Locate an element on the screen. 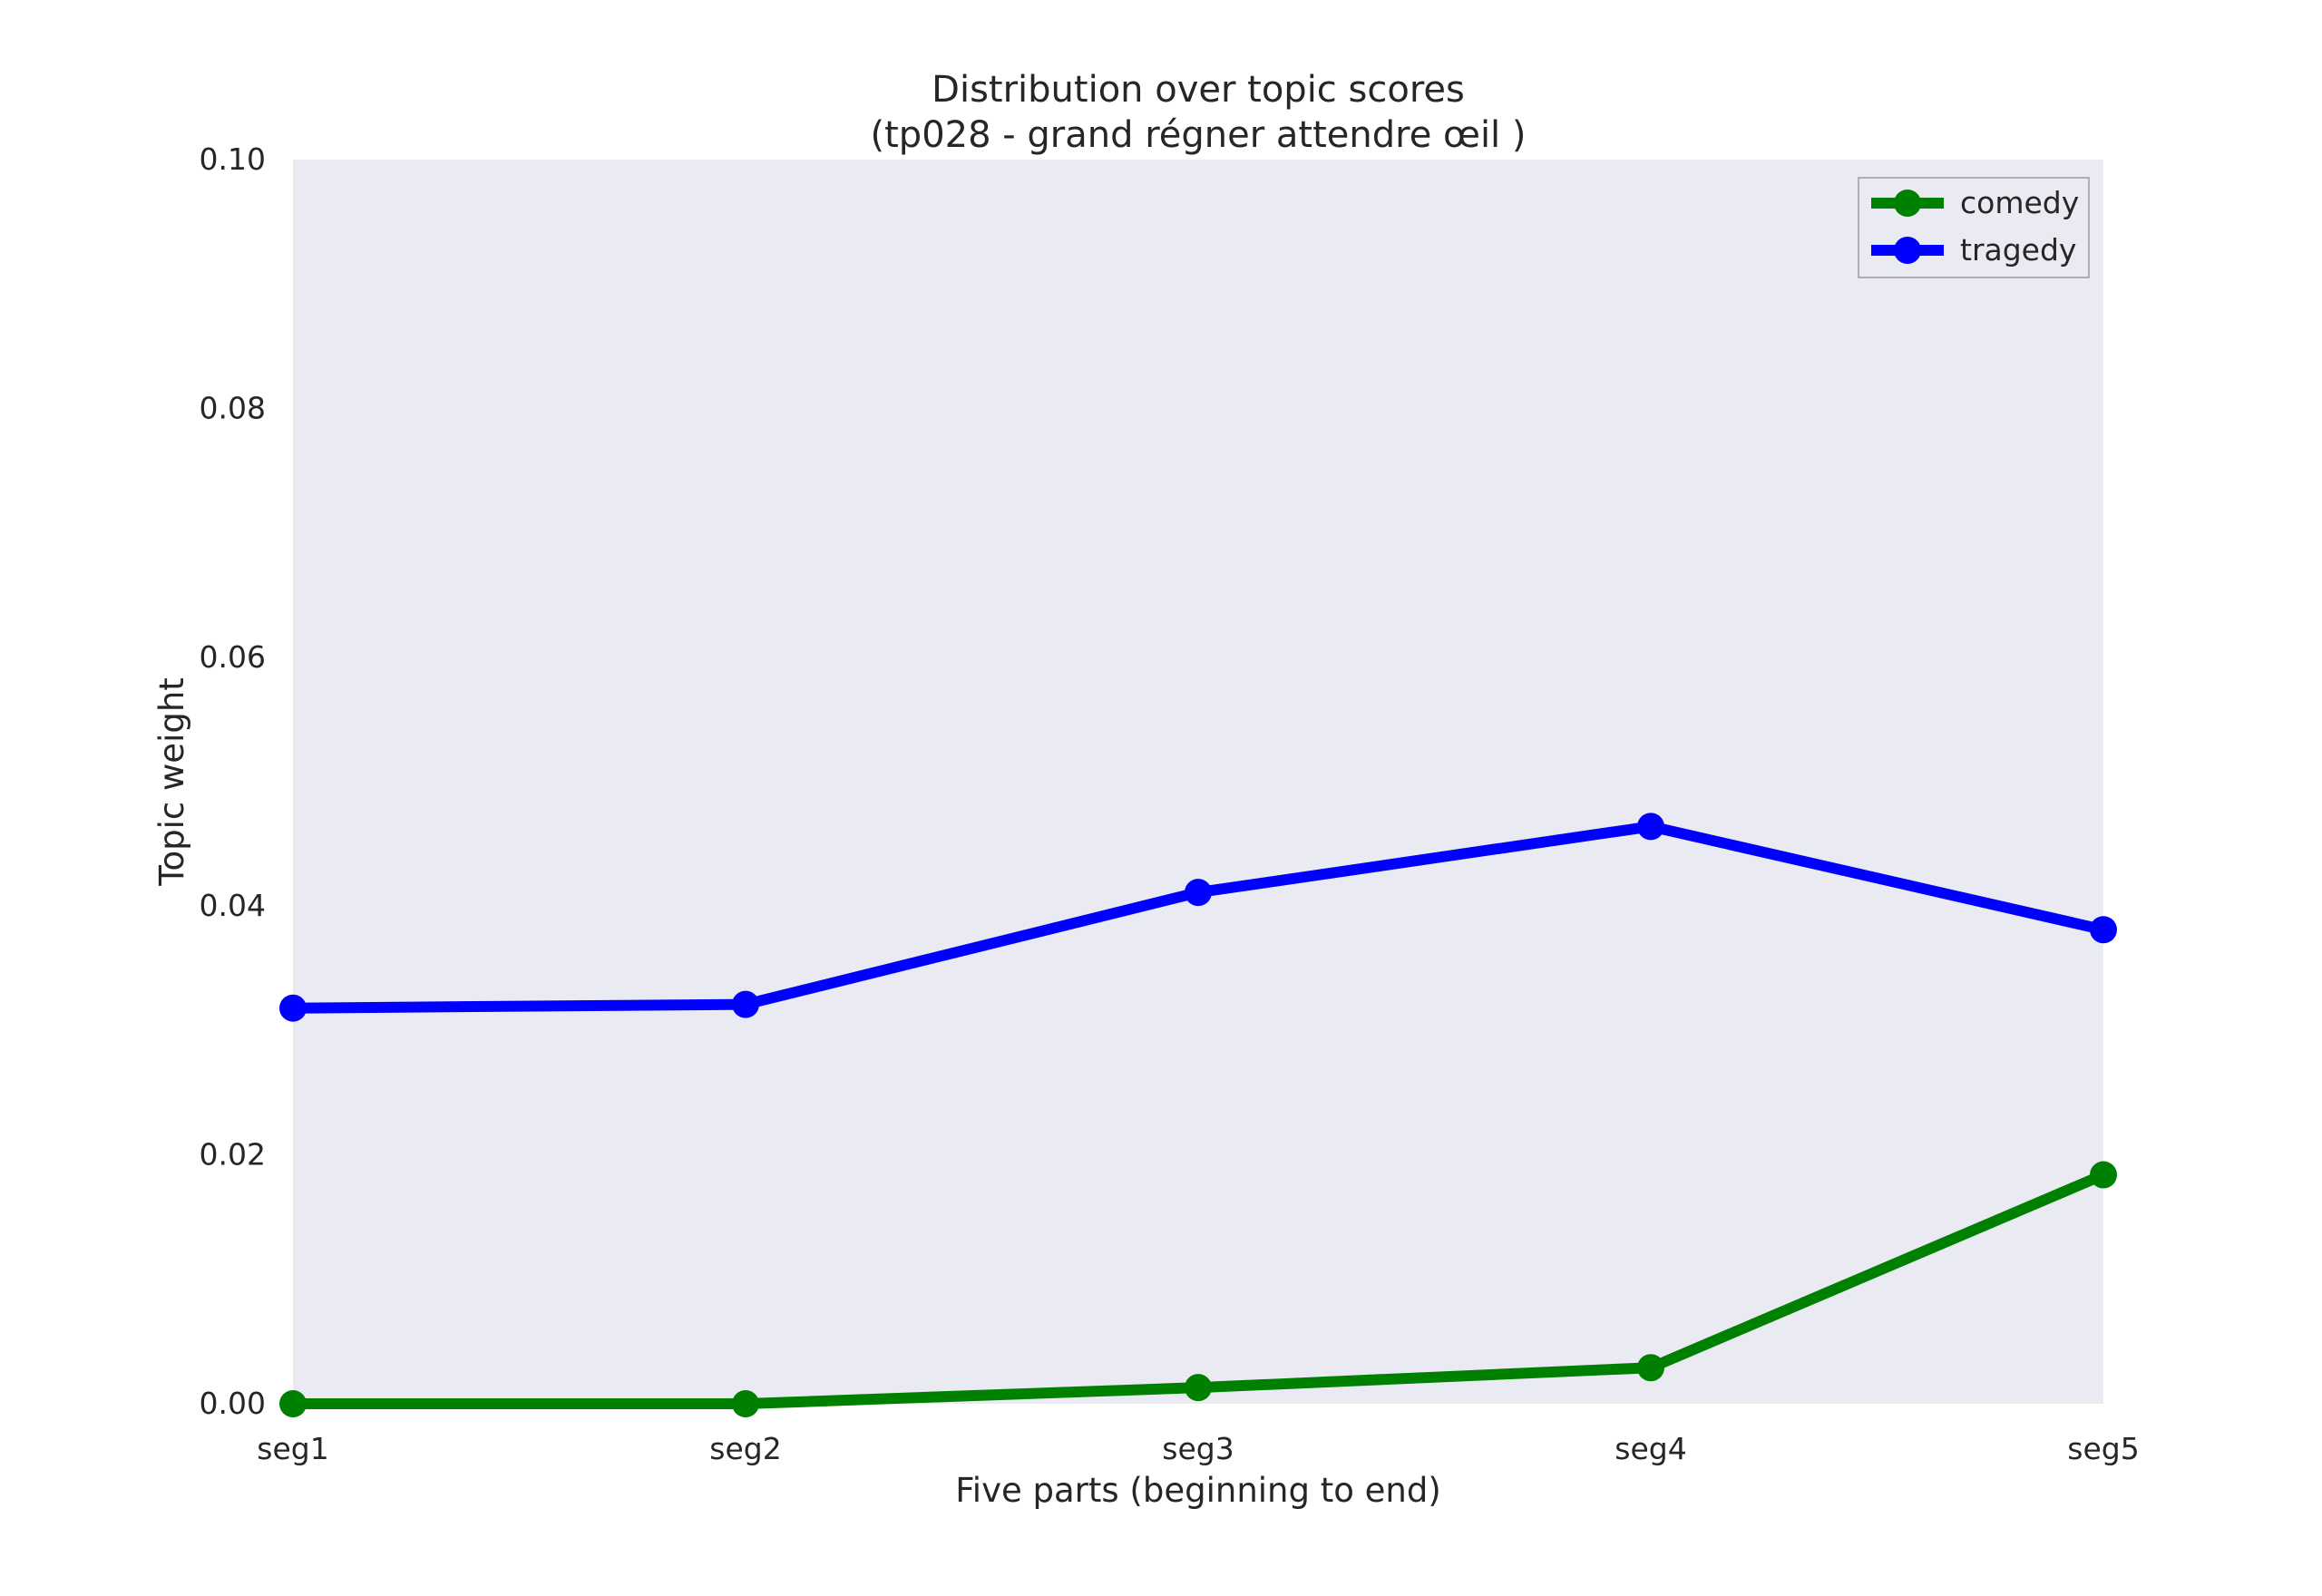  legend-item-tragedy: tragedy is located at coordinates (1974, 250).